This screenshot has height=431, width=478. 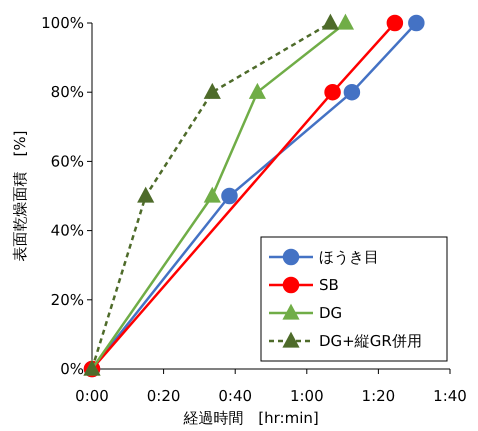 I want to click on legend-label: DG+縦GR併用, so click(x=370, y=341).